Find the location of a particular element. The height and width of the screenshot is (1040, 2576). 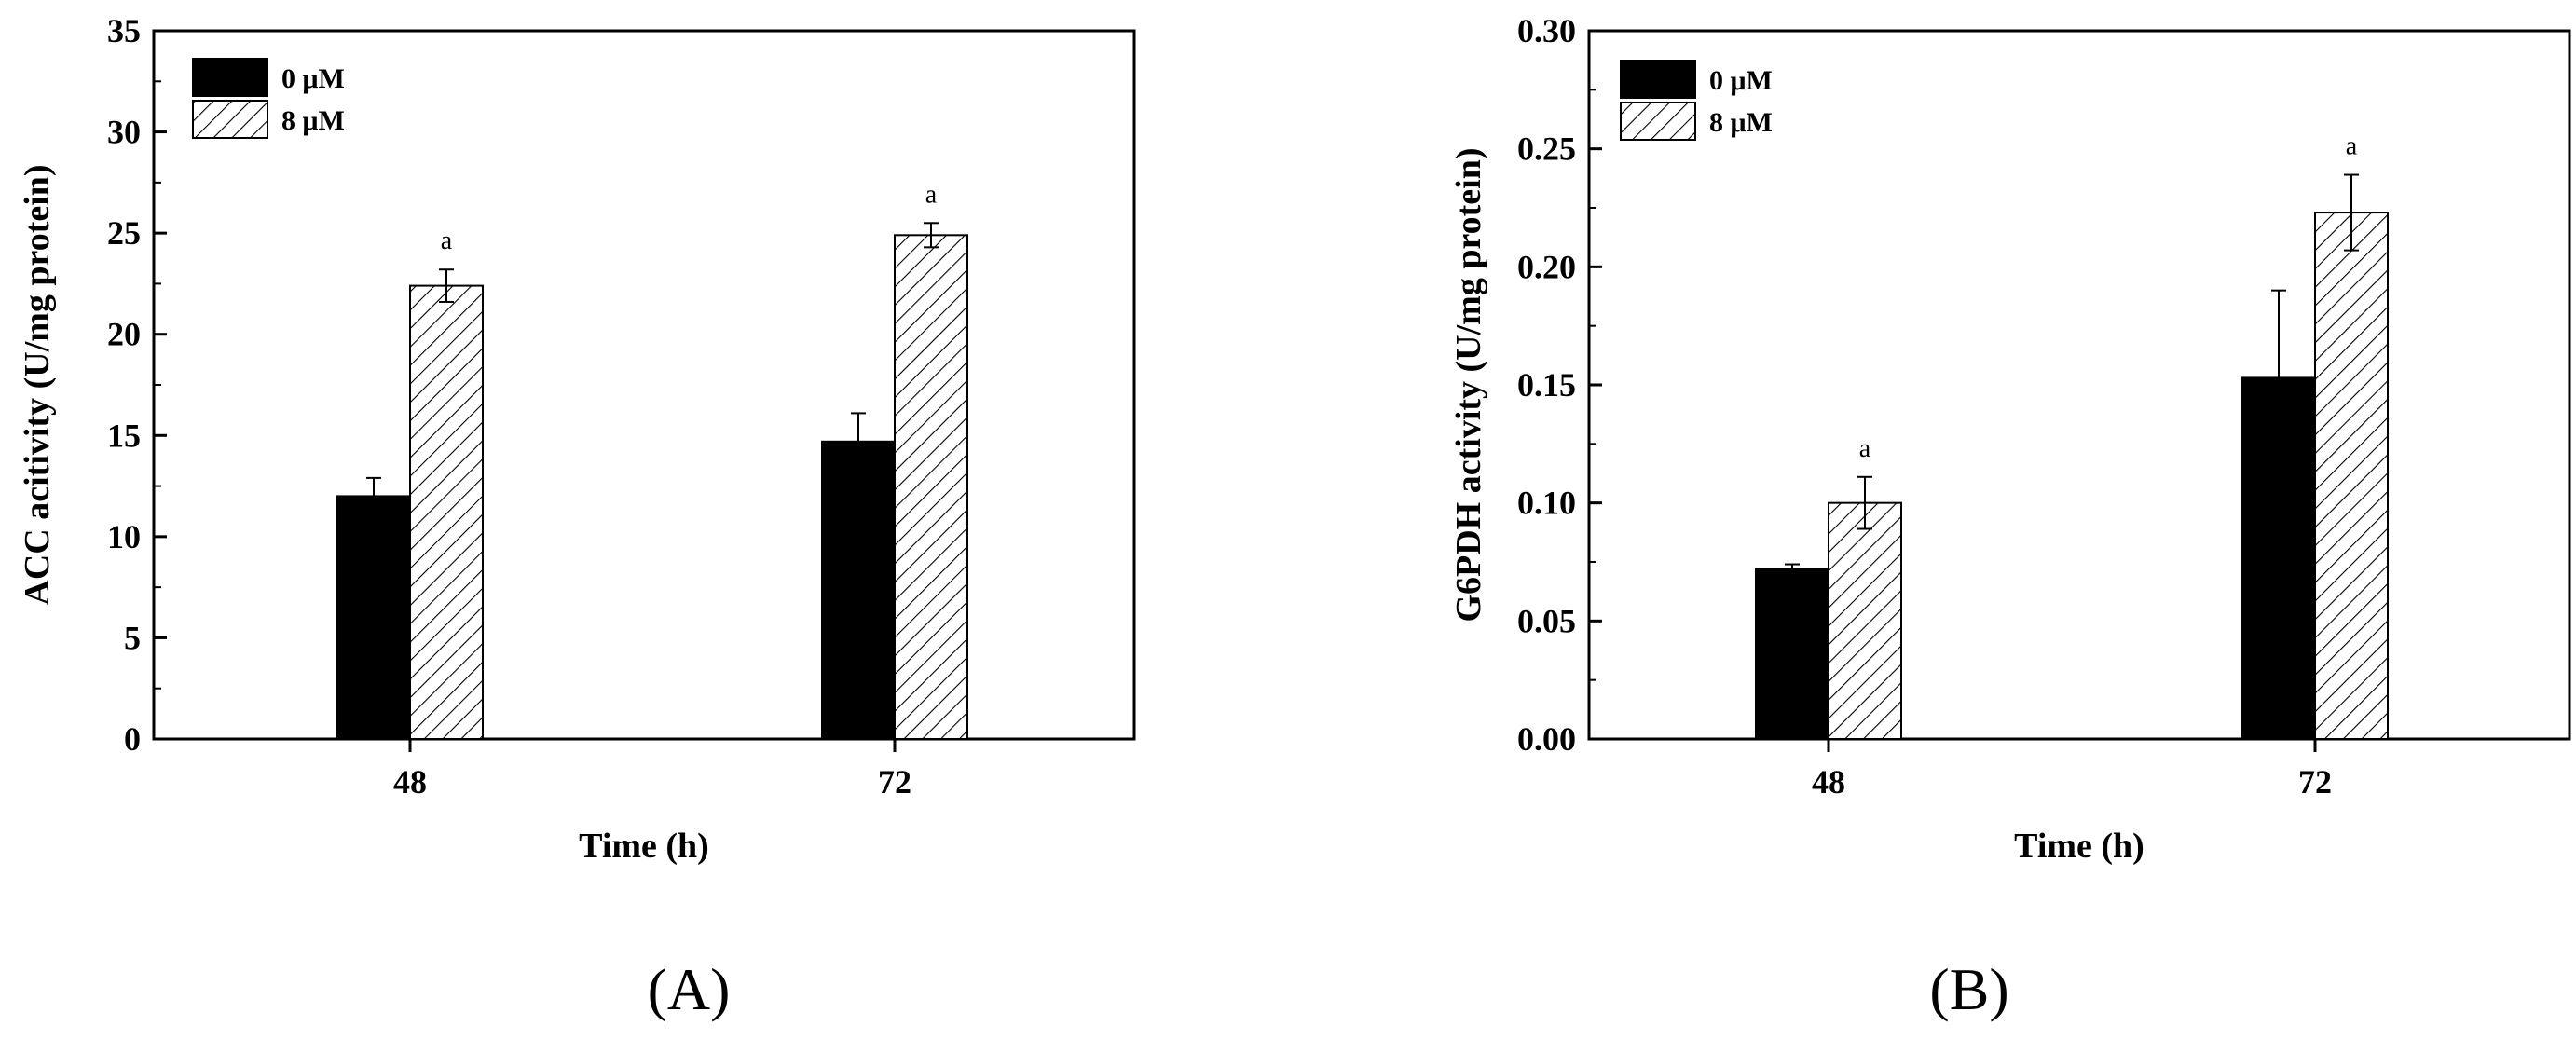

y-tick-label: 5 is located at coordinates (132, 637).